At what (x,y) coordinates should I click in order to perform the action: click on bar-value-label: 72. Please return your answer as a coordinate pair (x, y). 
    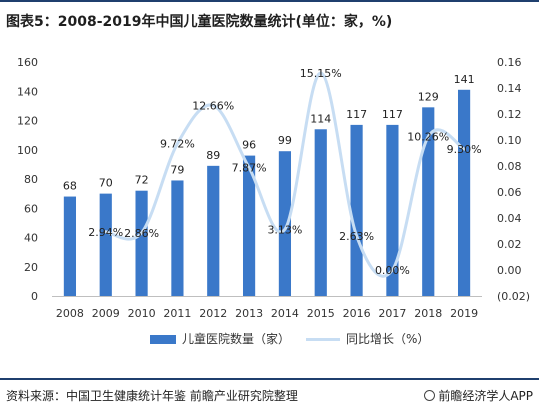
    Looking at the image, I should click on (142, 180).